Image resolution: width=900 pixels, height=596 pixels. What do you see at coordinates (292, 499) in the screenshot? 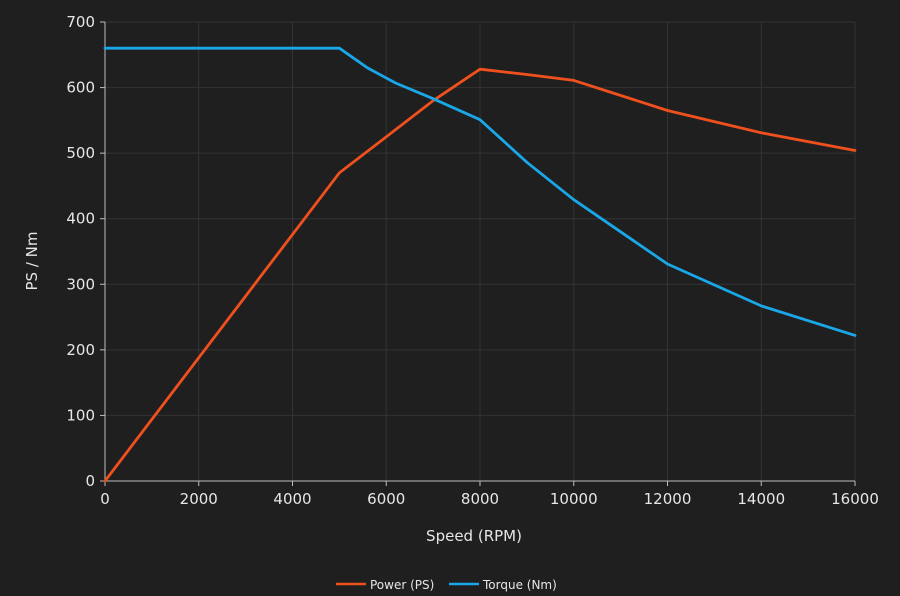
I see `x-tick-label-2: 4000` at bounding box center [292, 499].